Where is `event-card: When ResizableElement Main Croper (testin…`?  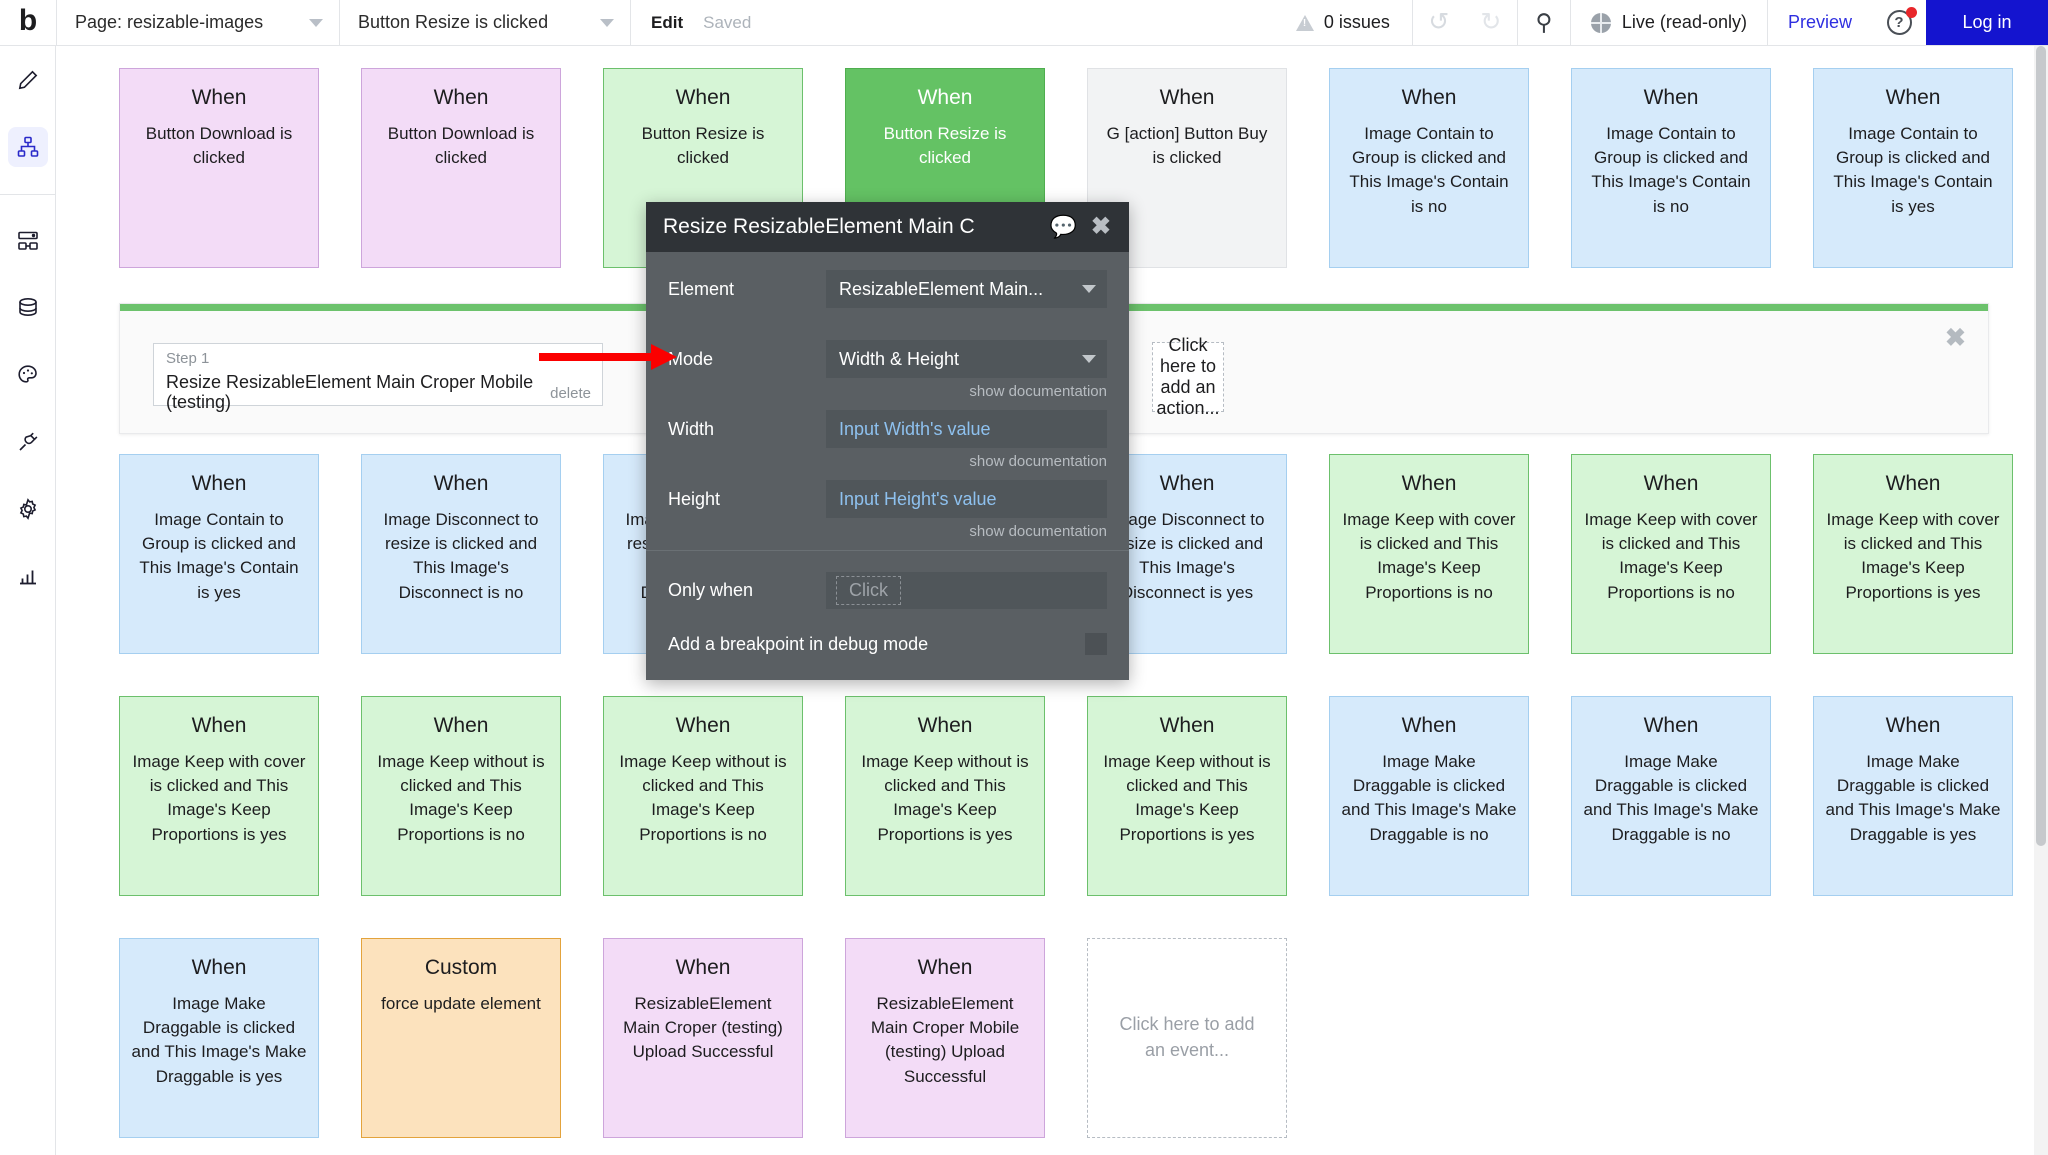
event-card: When ResizableElement Main Croper (testin… is located at coordinates (703, 1038).